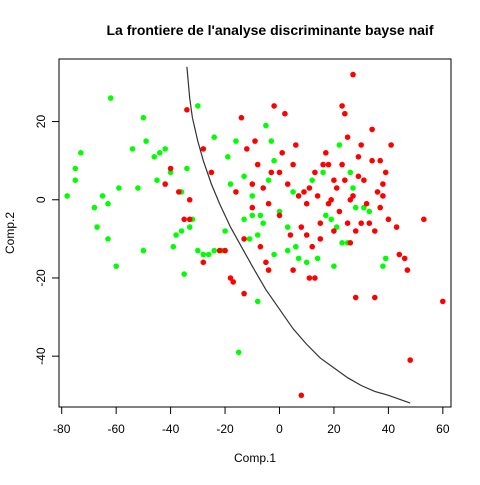 The height and width of the screenshot is (485, 480). What do you see at coordinates (279, 429) in the screenshot?
I see `x-tick-label: 0` at bounding box center [279, 429].